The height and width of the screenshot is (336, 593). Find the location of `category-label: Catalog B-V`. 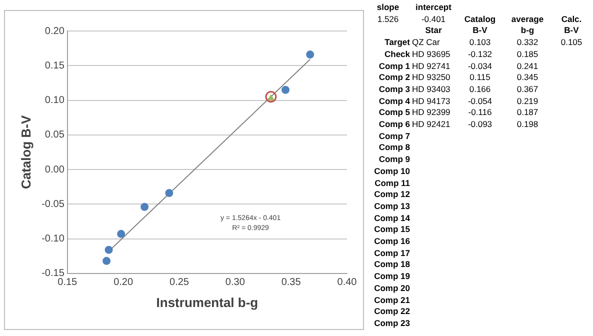

category-label: Catalog B-V is located at coordinates (480, 26).